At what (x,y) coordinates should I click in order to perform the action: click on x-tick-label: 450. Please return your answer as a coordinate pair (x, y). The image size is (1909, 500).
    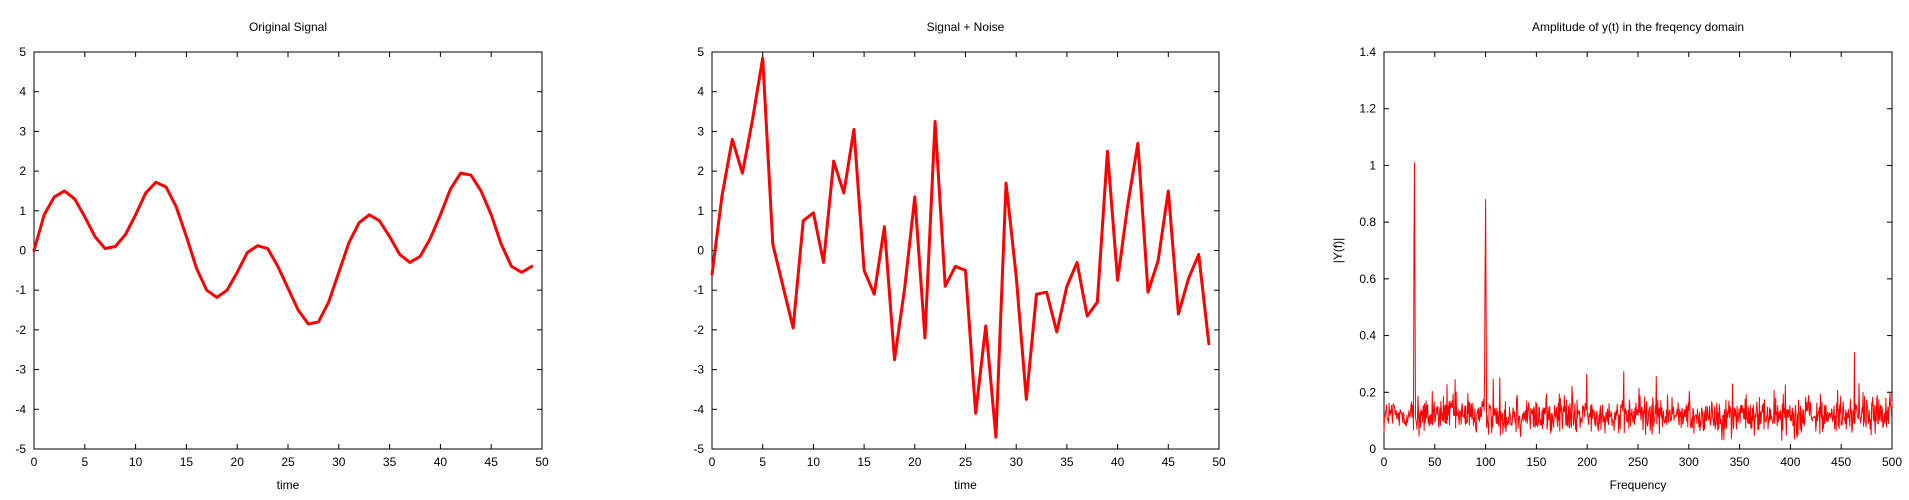
    Looking at the image, I should click on (1841, 462).